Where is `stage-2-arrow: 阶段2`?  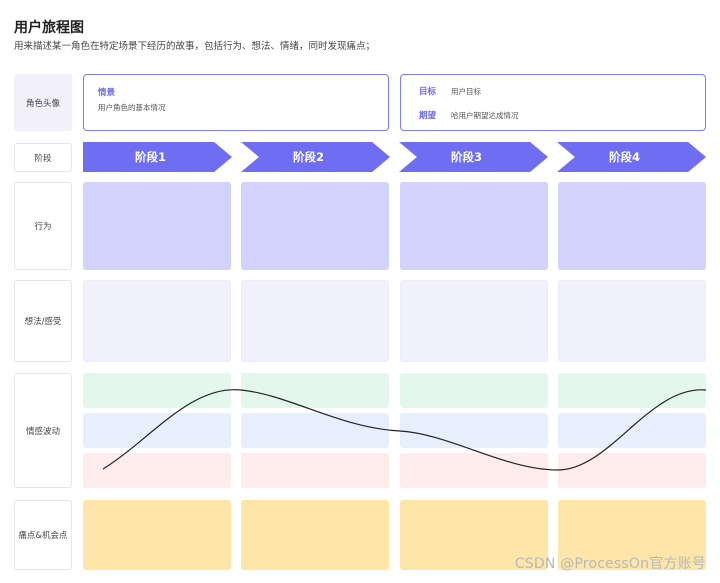 stage-2-arrow: 阶段2 is located at coordinates (315, 157).